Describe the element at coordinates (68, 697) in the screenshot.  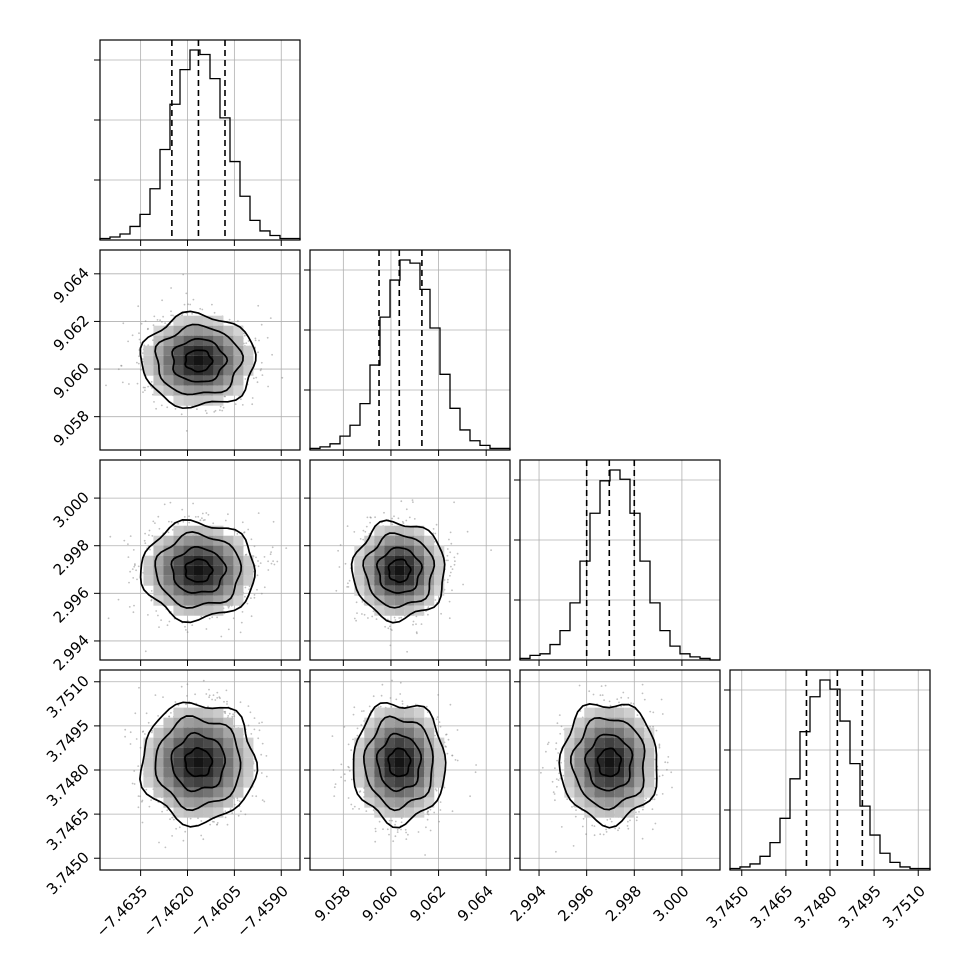
I see `y-tick-label: 3.7510` at that location.